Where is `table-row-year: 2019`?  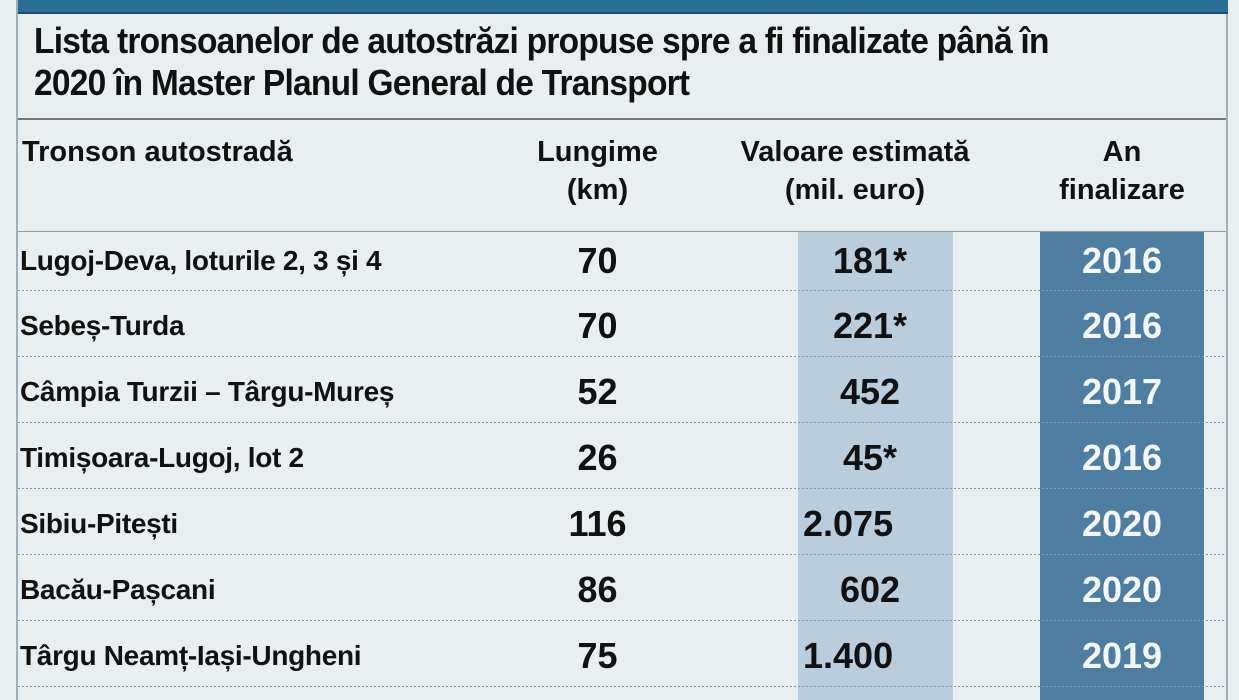 table-row-year: 2019 is located at coordinates (1122, 655).